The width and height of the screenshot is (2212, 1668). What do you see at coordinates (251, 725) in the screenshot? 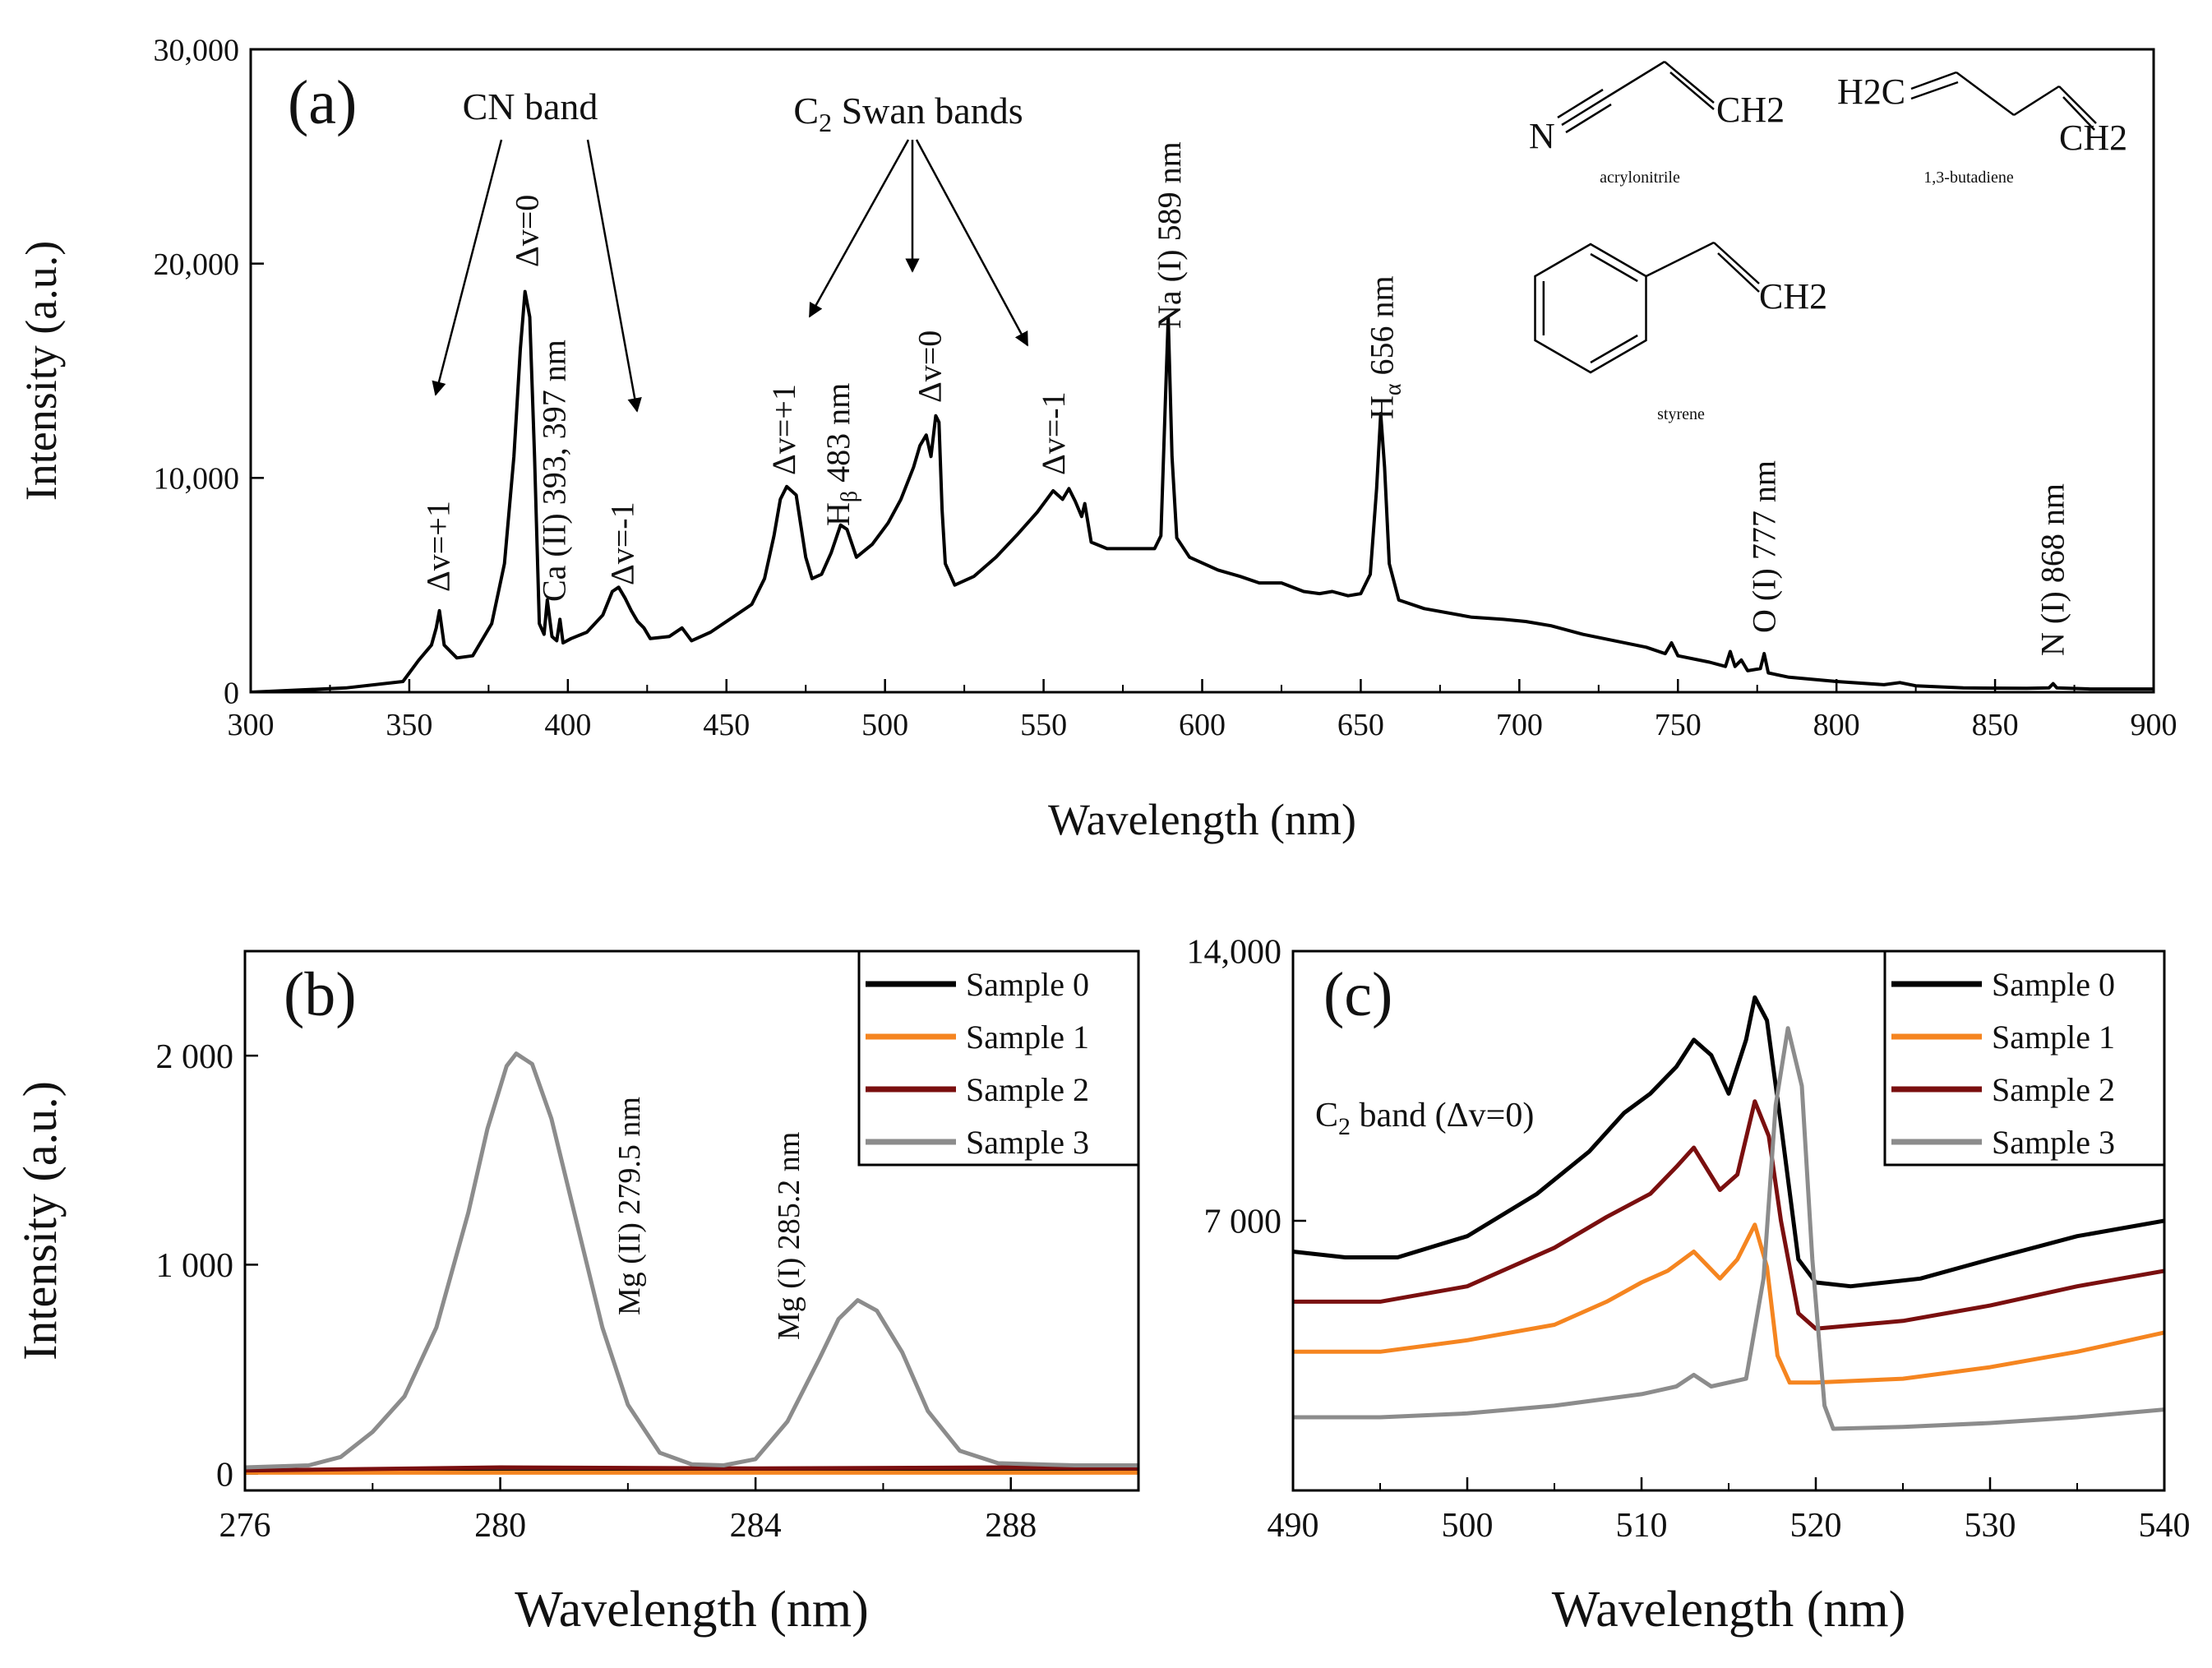
I see `x-tick-label: 300` at bounding box center [251, 725].